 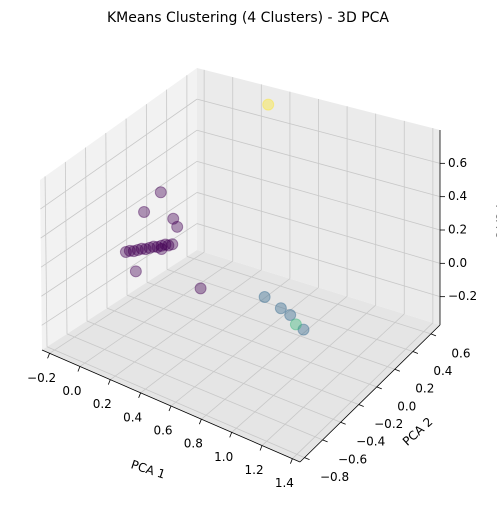 What do you see at coordinates (162, 431) in the screenshot?
I see `x-tick-label: 0.6` at bounding box center [162, 431].